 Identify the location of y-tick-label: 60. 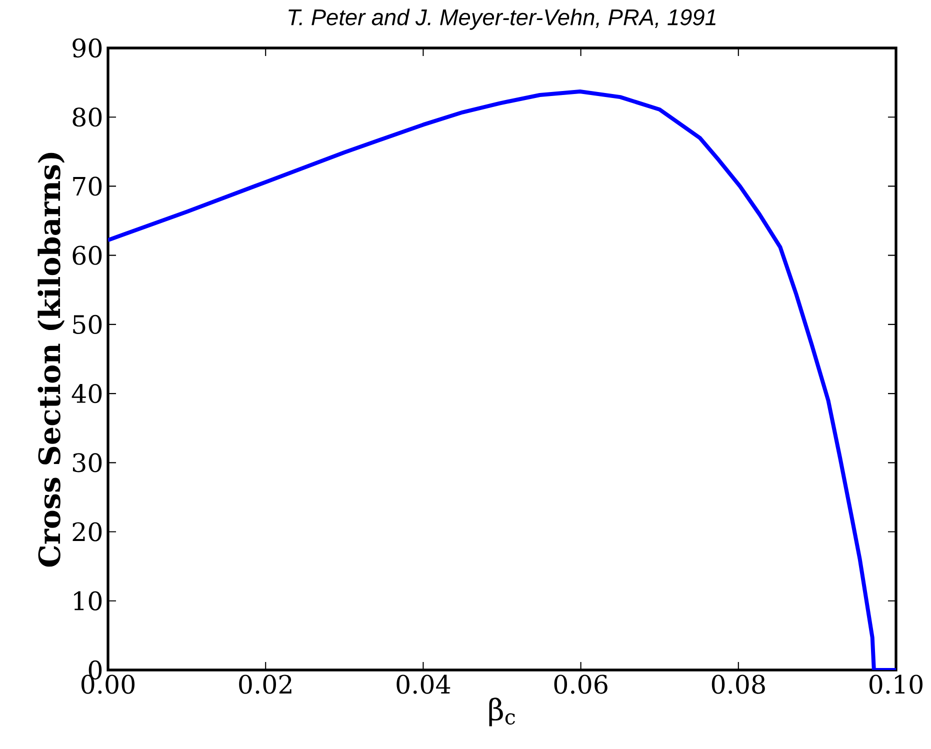
(87, 255).